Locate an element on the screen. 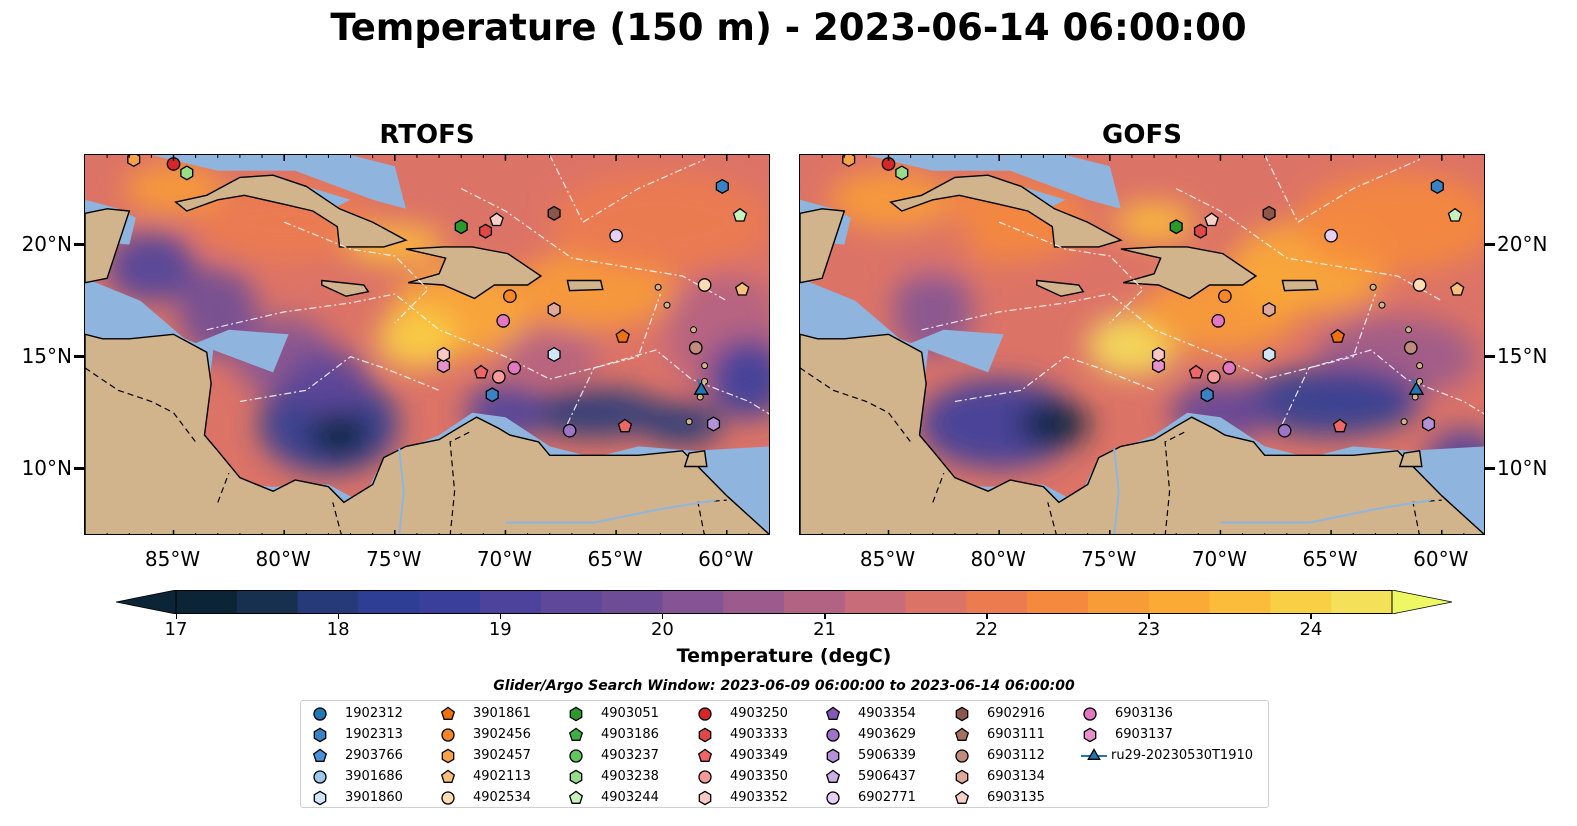 The width and height of the screenshot is (1577, 826). island is located at coordinates (689, 422).